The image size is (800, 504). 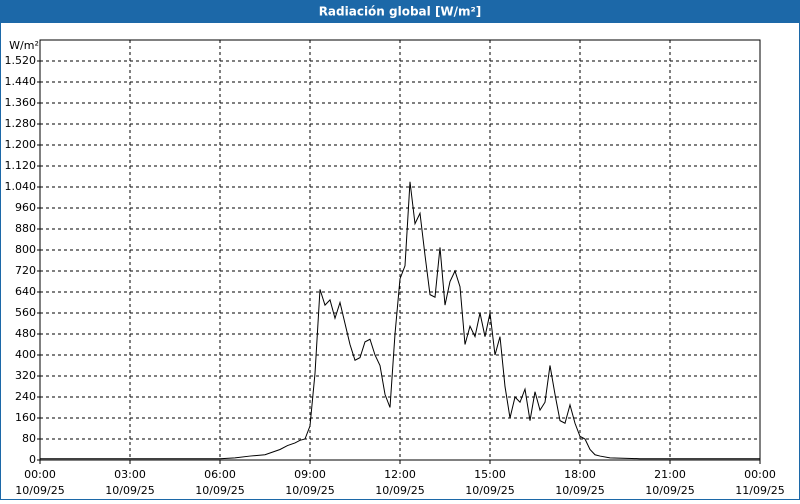 I want to click on y-tick-label: 560, so click(x=25, y=312).